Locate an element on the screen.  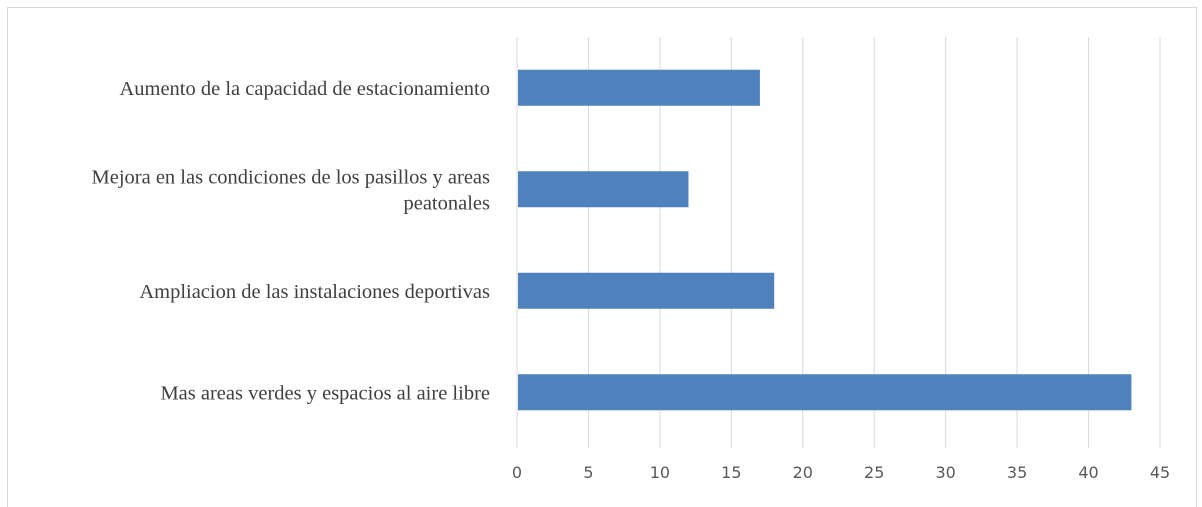
category-label: peatonales is located at coordinates (446, 203).